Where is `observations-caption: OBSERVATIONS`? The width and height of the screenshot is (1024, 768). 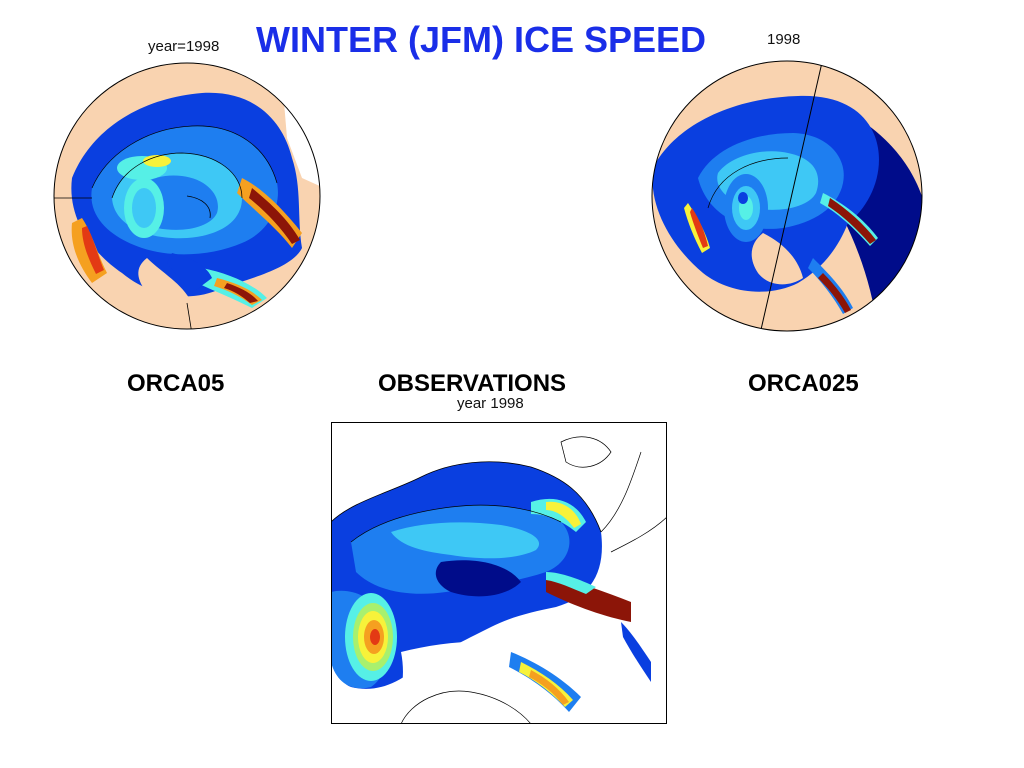
observations-caption: OBSERVATIONS is located at coordinates (472, 383).